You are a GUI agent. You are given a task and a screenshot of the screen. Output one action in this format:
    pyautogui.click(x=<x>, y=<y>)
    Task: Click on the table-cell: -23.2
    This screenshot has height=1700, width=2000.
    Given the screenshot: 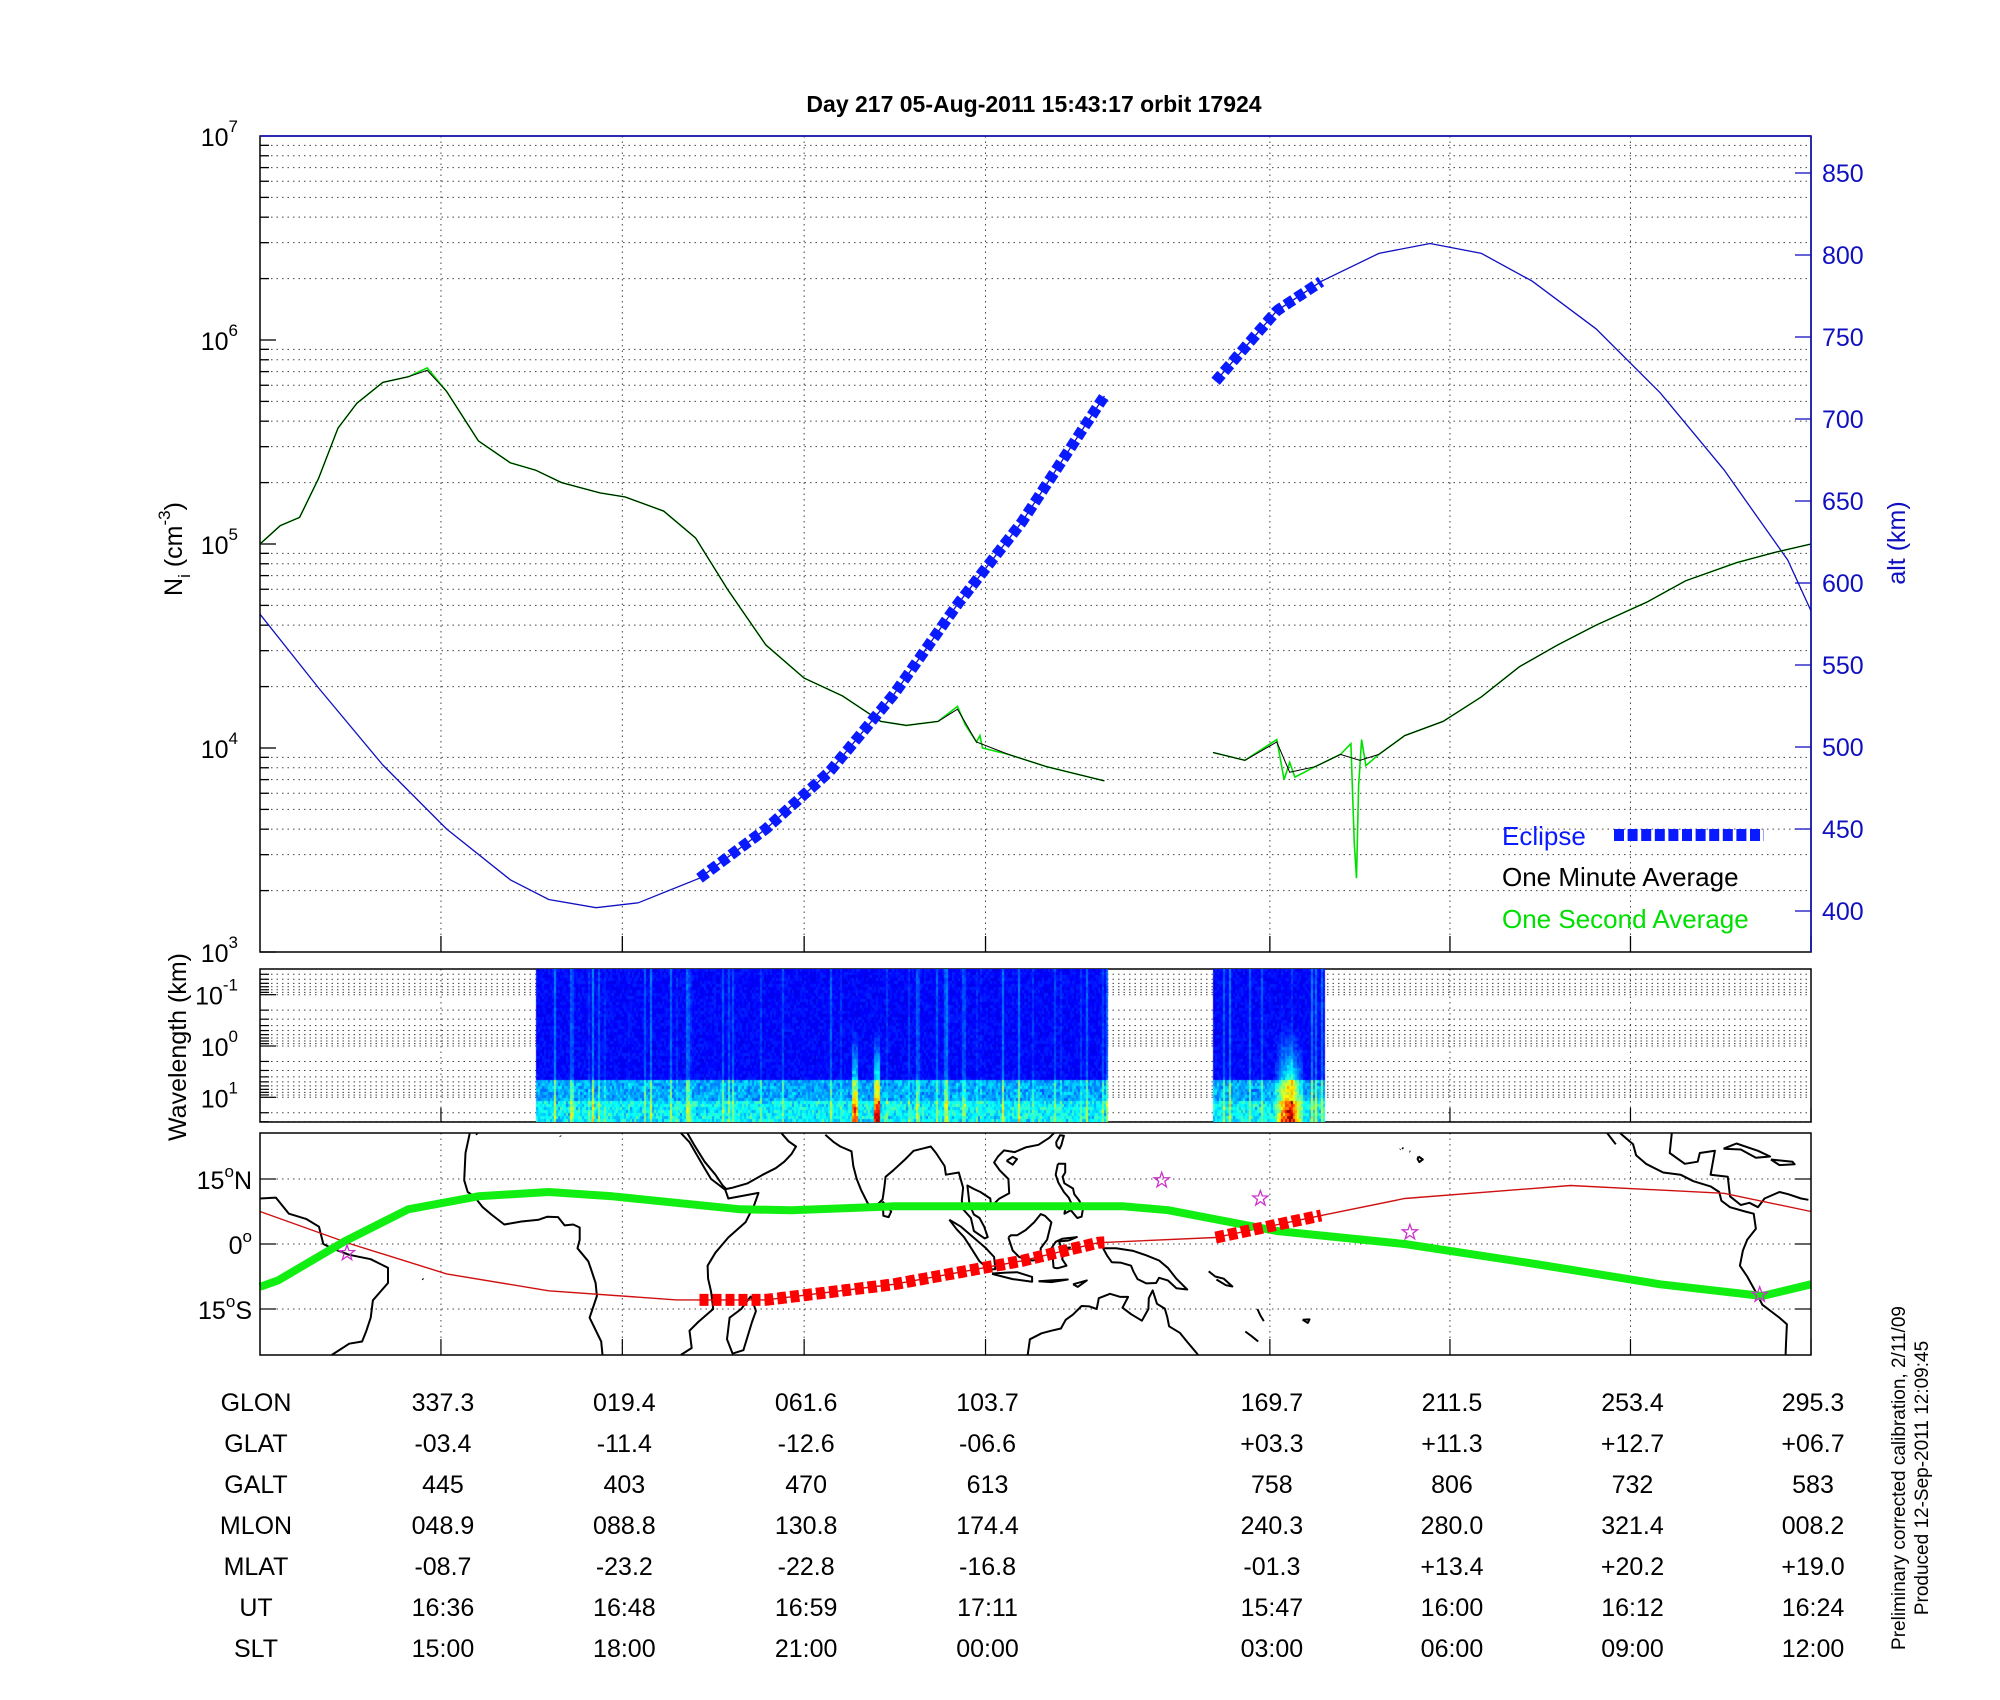 What is the action you would take?
    pyautogui.click(x=624, y=1567)
    